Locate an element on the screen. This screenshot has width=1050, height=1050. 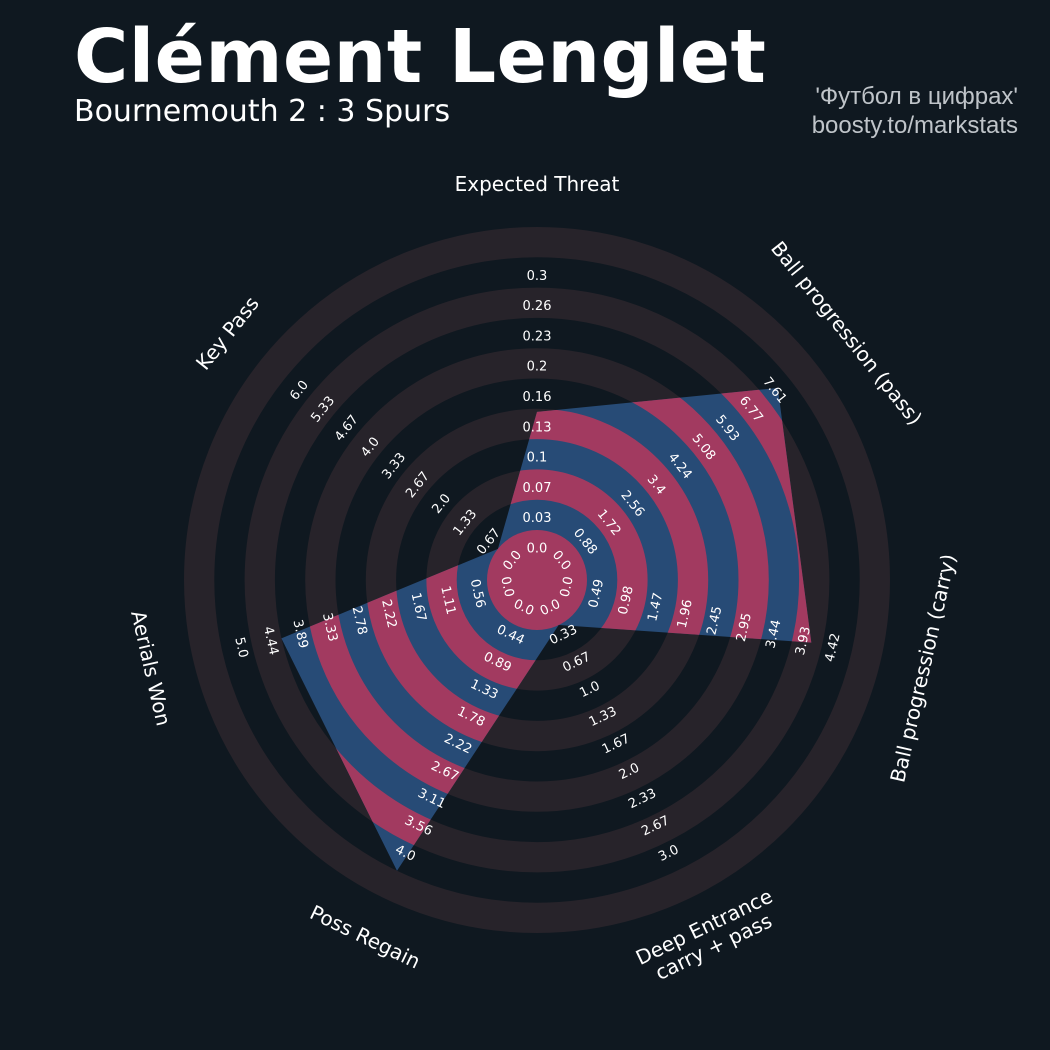
tick-label: 4.44 is located at coordinates (270, 641).